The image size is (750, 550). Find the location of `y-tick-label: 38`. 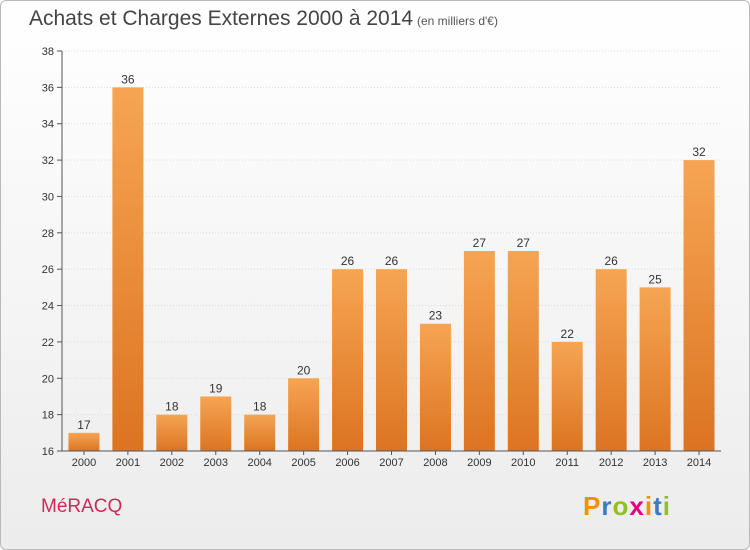

y-tick-label: 38 is located at coordinates (48, 52).